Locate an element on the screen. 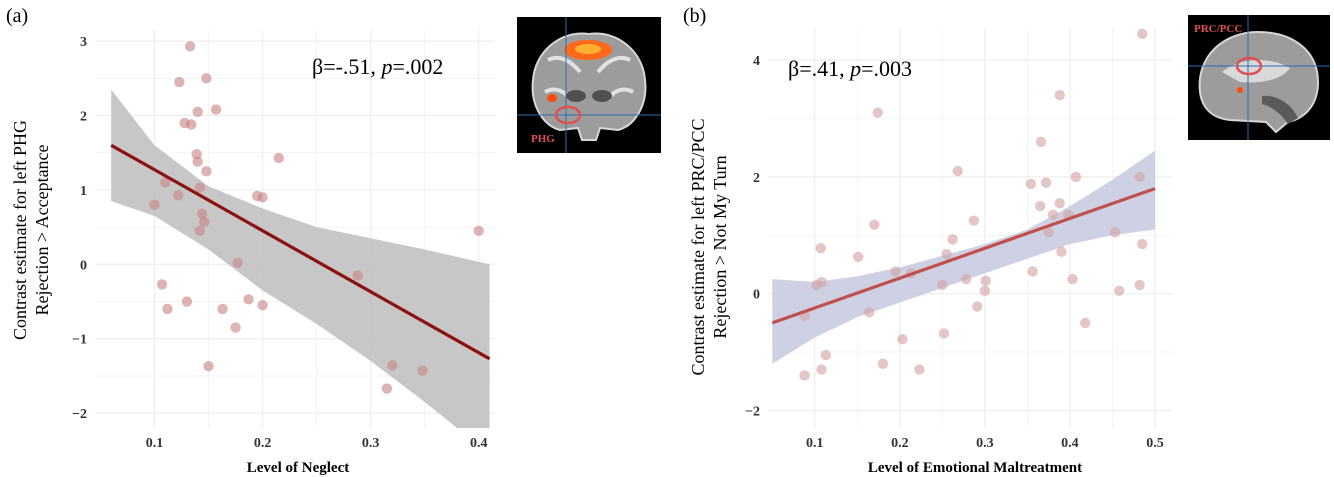 The image size is (1334, 477). panel-b-x-ticks: 0.1 0.2 0.3 0.4 0.5 is located at coordinates (985, 443).